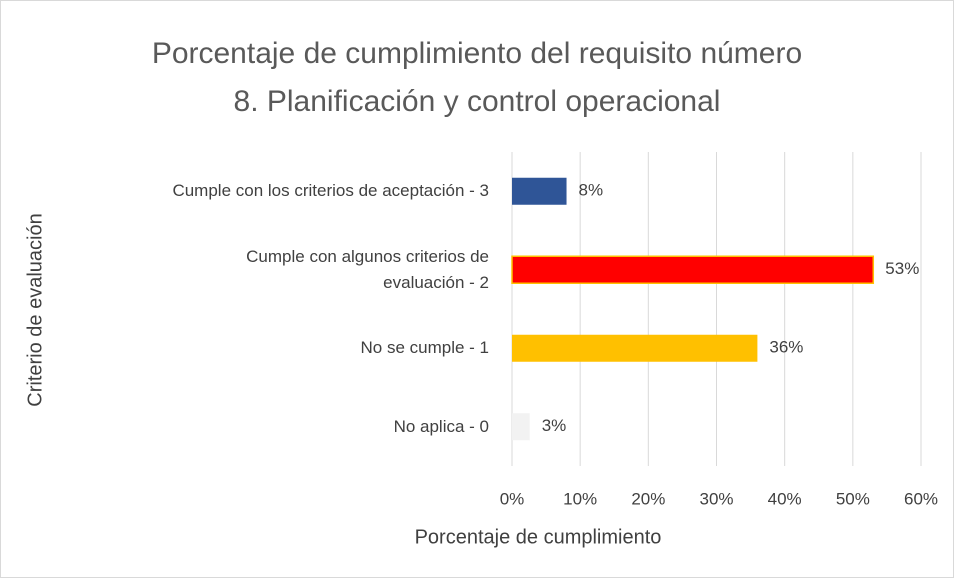 This screenshot has height=578, width=954. I want to click on x-tick-label: 50%, so click(853, 498).